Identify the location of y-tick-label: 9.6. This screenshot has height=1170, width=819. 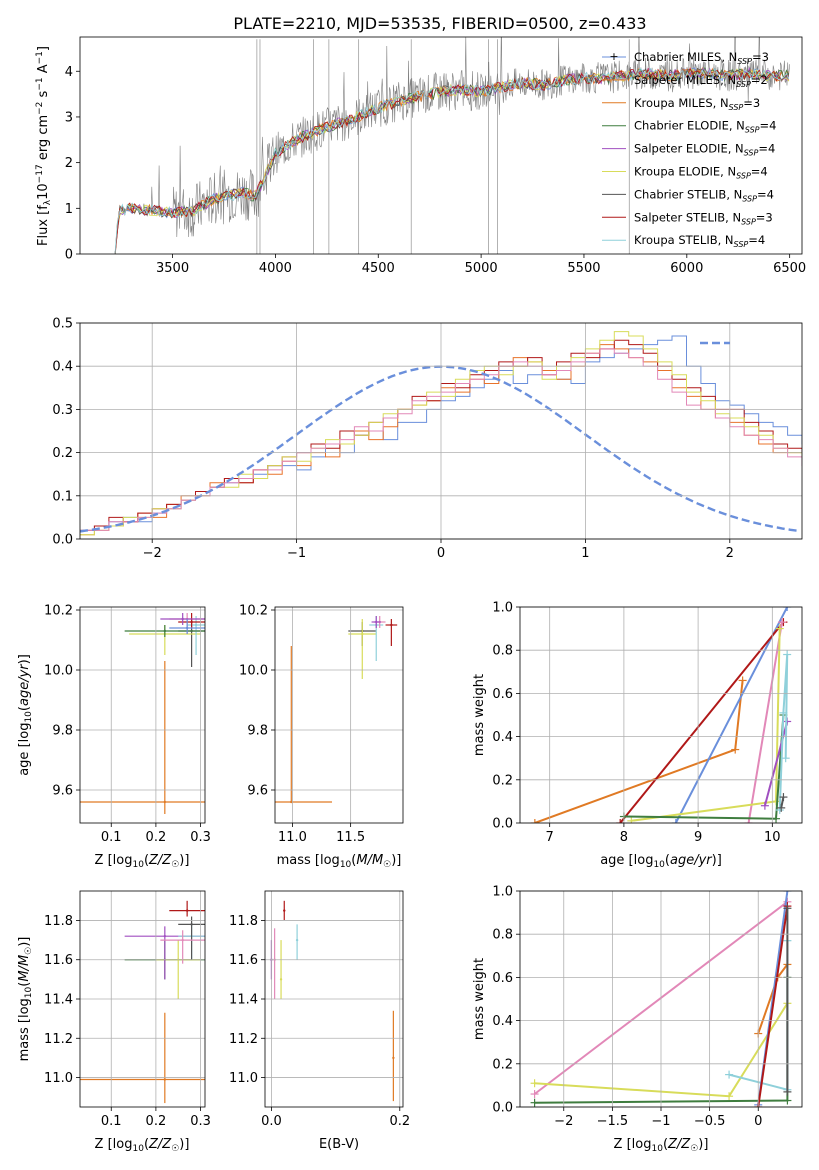
(257, 791).